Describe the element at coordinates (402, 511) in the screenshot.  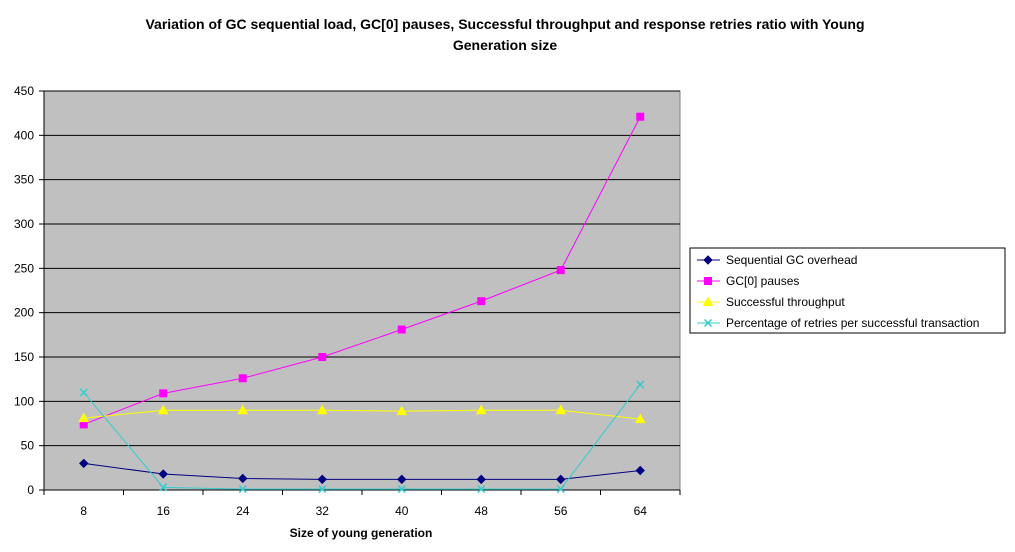
I see `x-tick-label: 40` at that location.